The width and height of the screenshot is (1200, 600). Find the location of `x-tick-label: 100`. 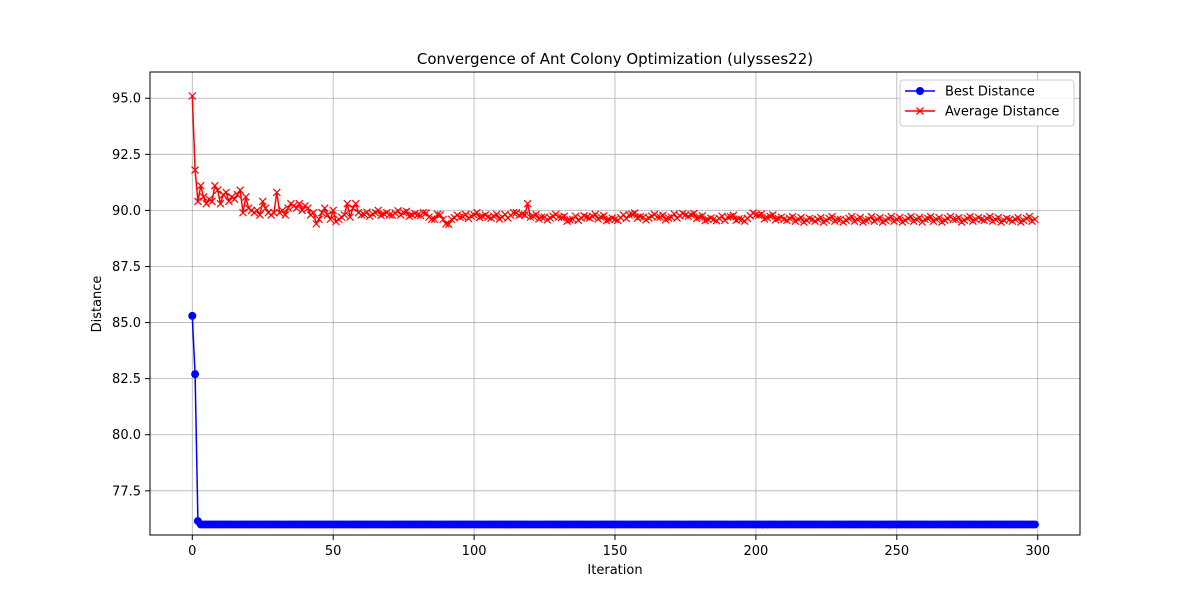

x-tick-label: 100 is located at coordinates (474, 551).